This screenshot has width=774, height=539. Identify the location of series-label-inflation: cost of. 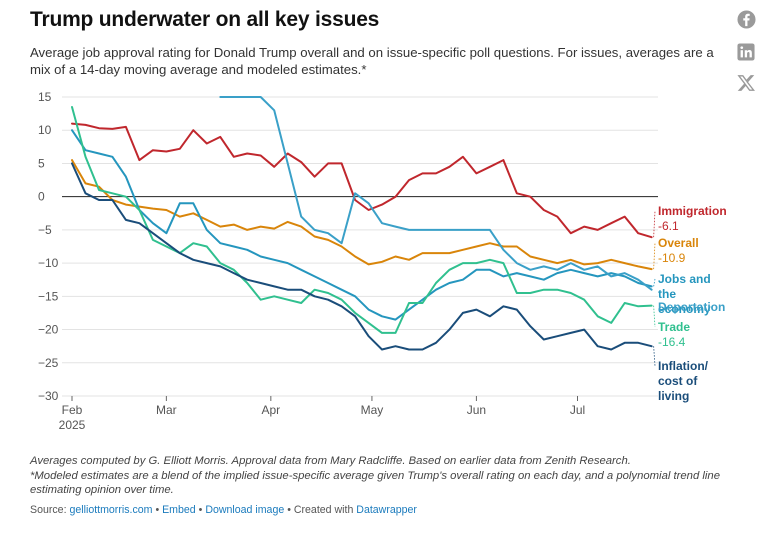
(678, 381).